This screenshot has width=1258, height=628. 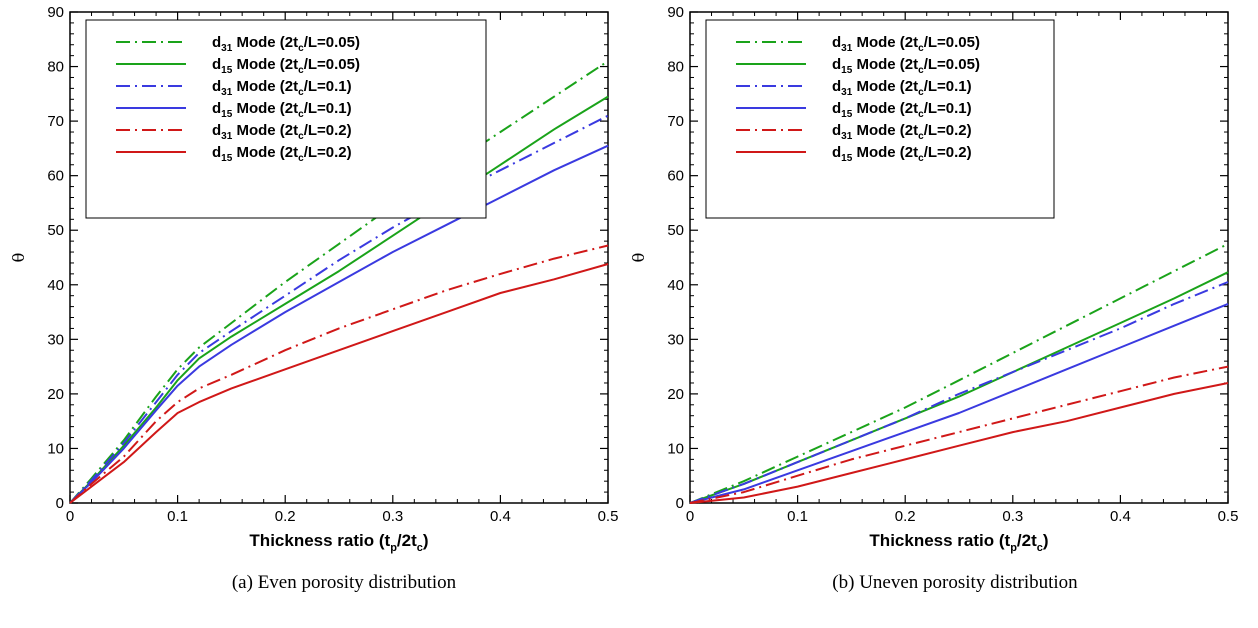 I want to click on caption-b: (b) Uneven porosity distribution, so click(x=955, y=582).